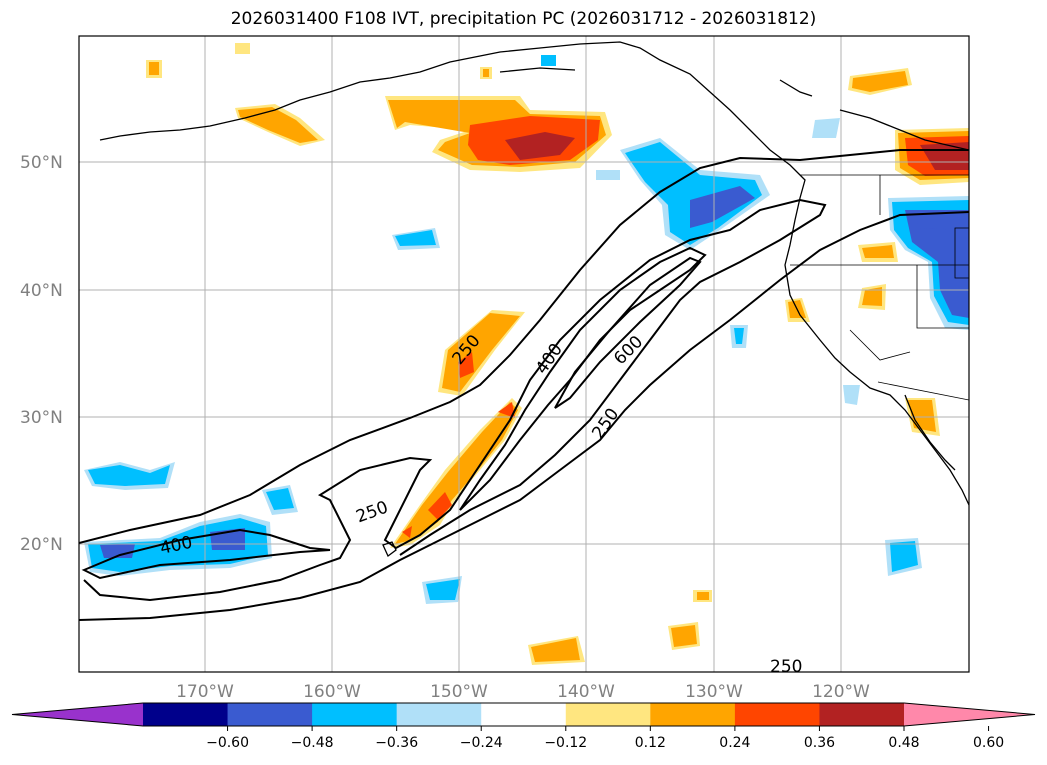  I want to click on latitude-labels: 50°N 40°N 30°N 20°N, so click(41, 354).